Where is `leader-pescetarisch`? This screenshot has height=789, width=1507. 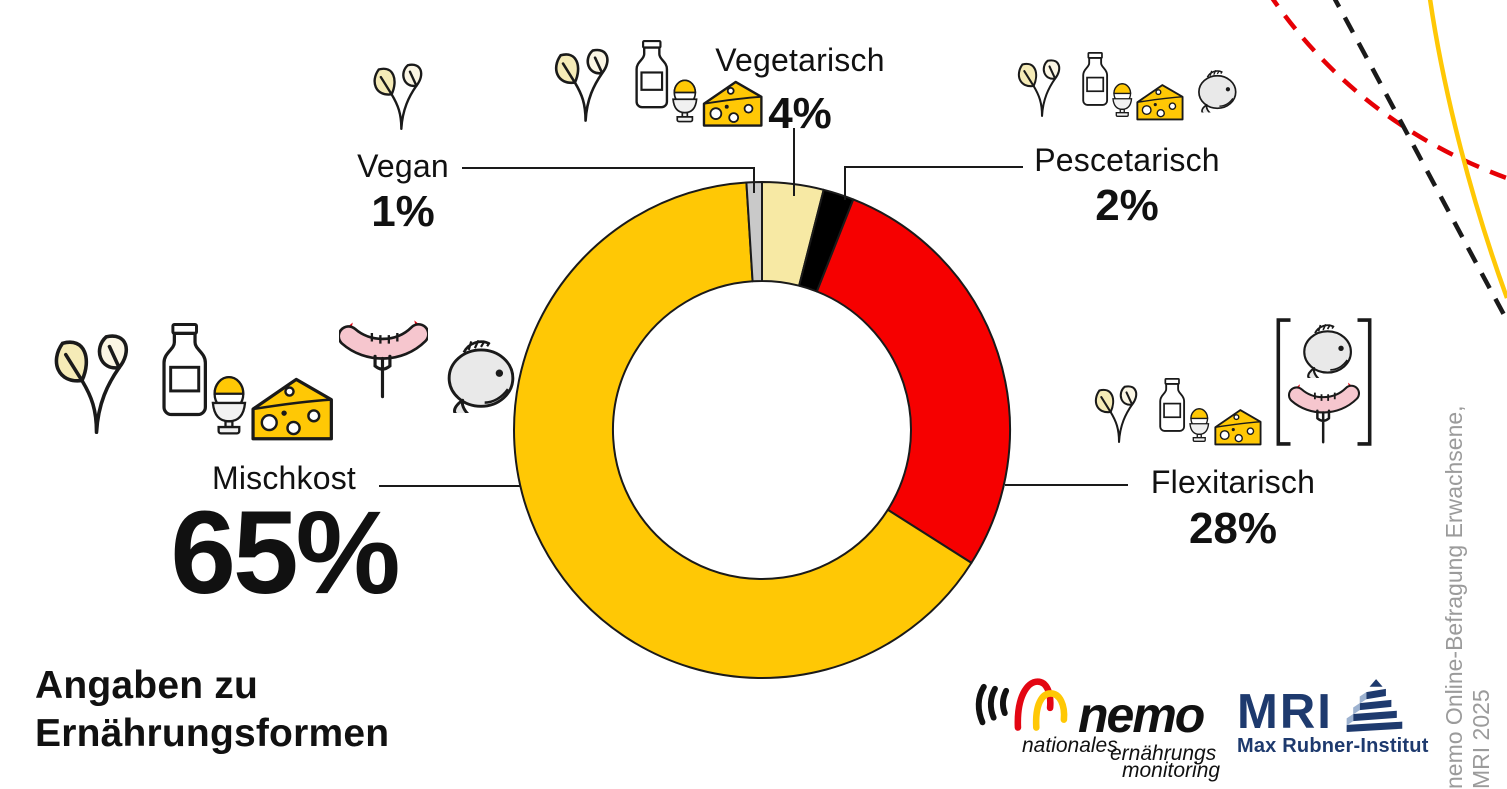
leader-pescetarisch is located at coordinates (933, 183).